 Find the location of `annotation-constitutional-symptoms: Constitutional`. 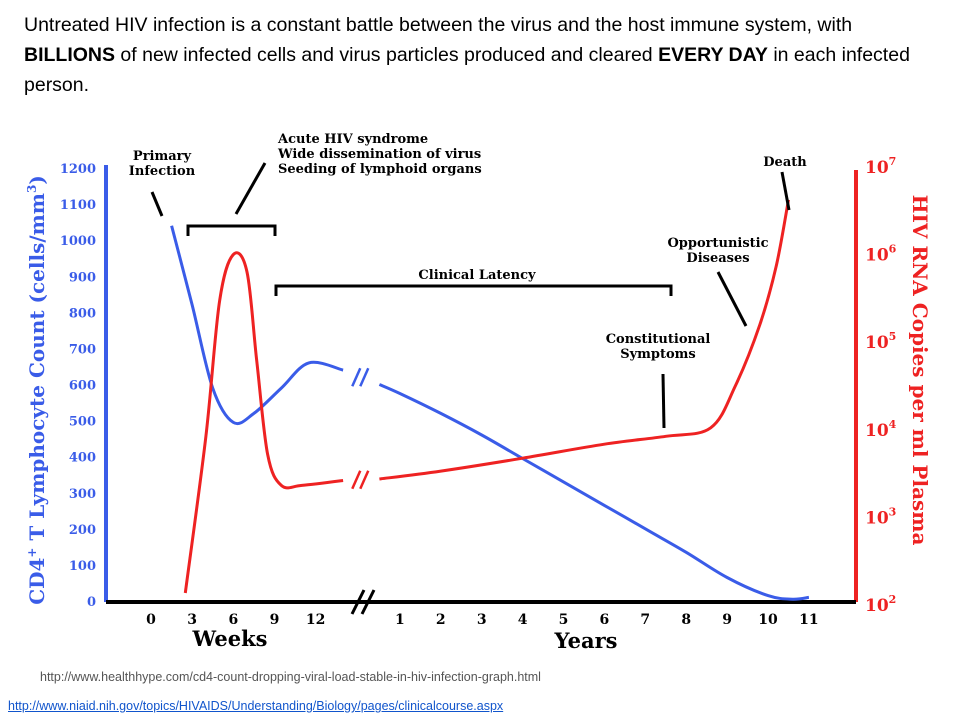

annotation-constitutional-symptoms: Constitutional is located at coordinates (658, 339).